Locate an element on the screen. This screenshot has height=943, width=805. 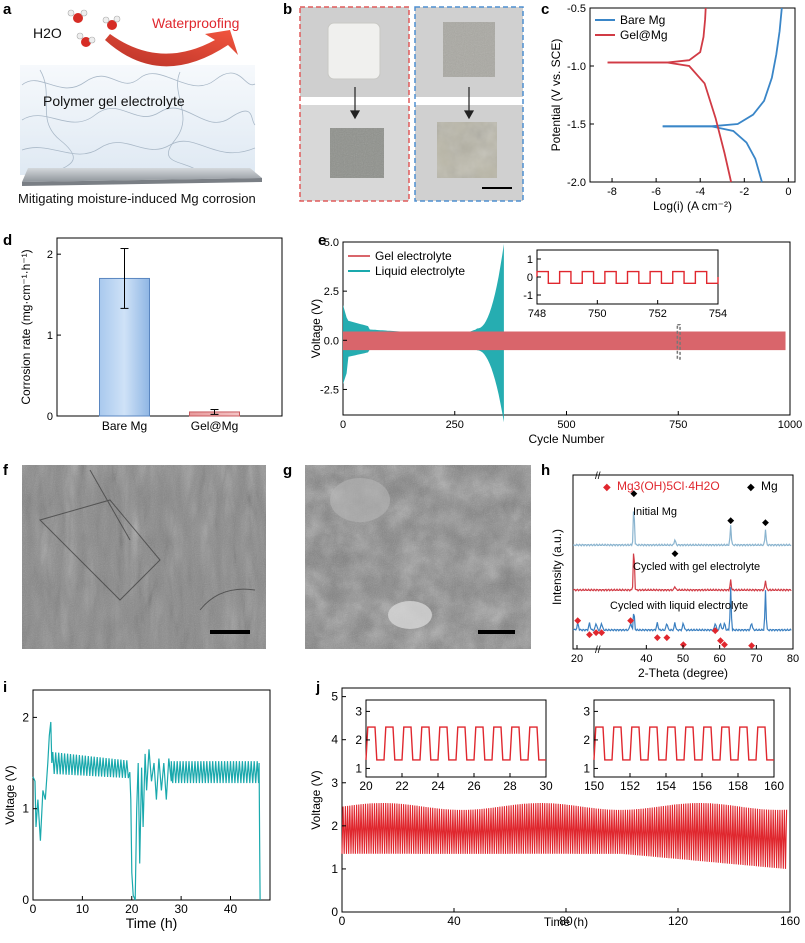
gel-layer is located at coordinates (137, 120).